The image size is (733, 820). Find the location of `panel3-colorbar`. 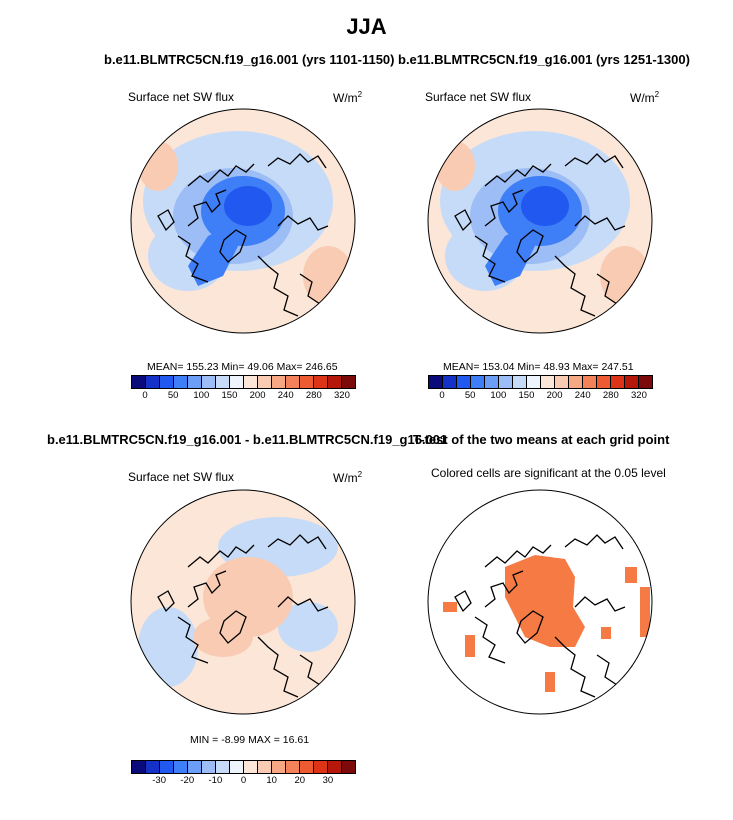

panel3-colorbar is located at coordinates (243, 767).